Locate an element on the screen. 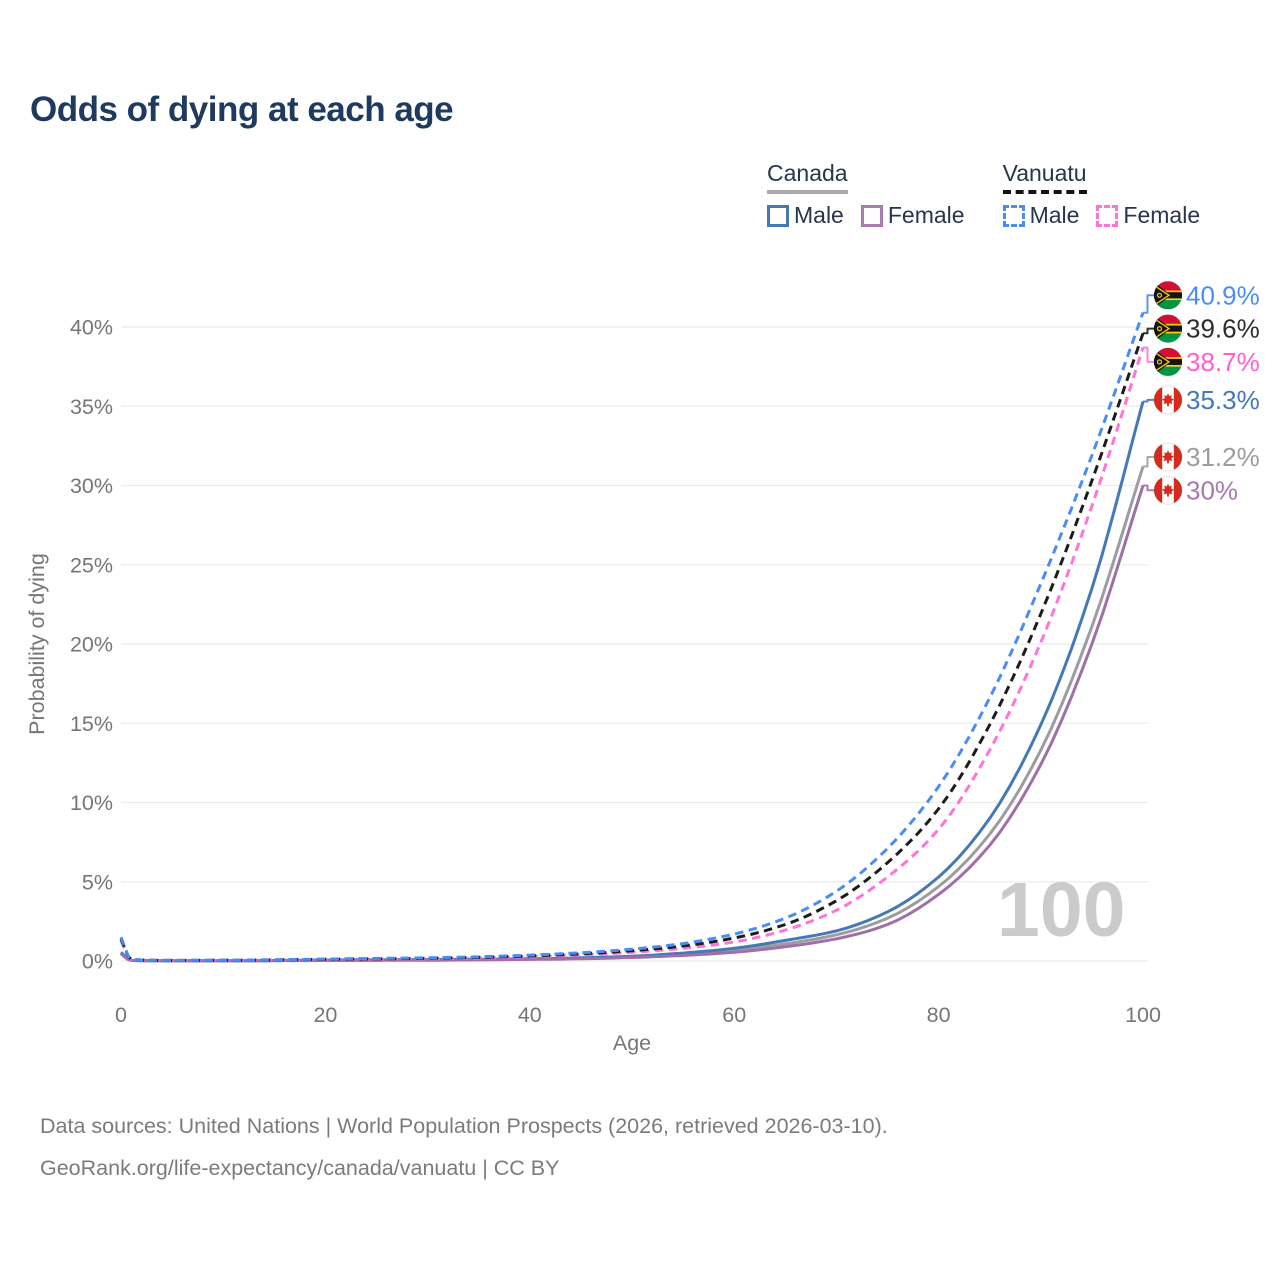 The height and width of the screenshot is (1280, 1280). legend-item-vanuatu-male: Male is located at coordinates (1041, 215).